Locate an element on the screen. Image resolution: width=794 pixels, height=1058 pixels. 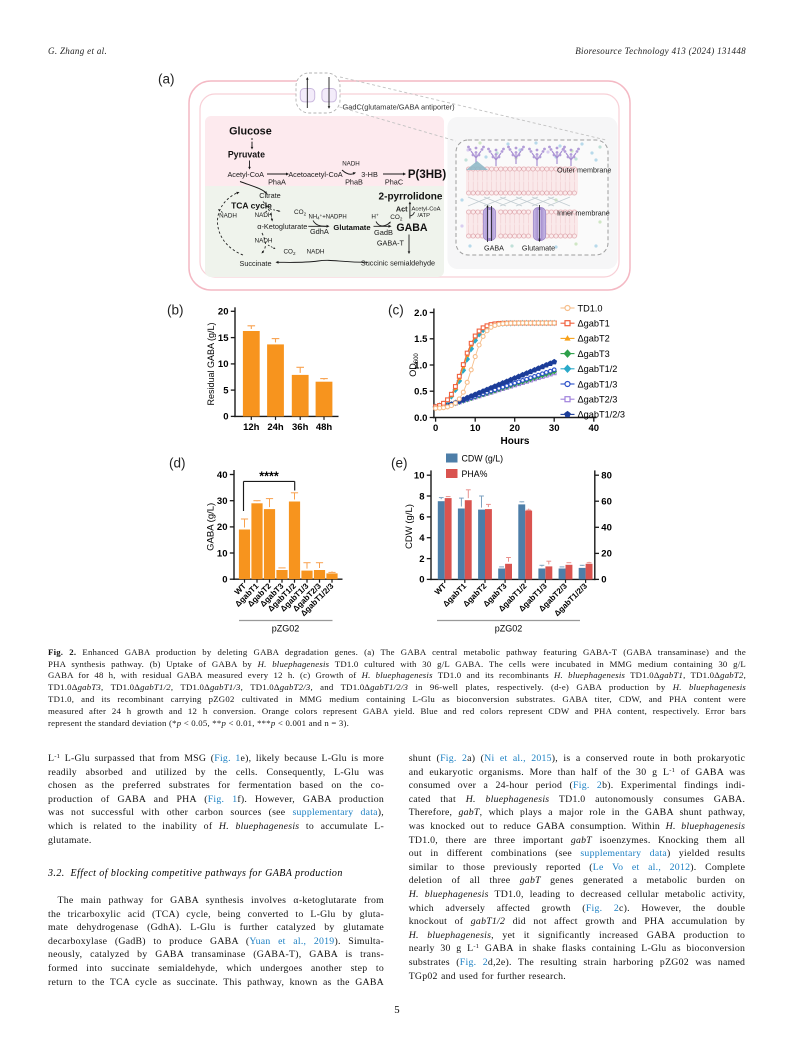
svg-text: 6 is located at coordinates (421, 517).